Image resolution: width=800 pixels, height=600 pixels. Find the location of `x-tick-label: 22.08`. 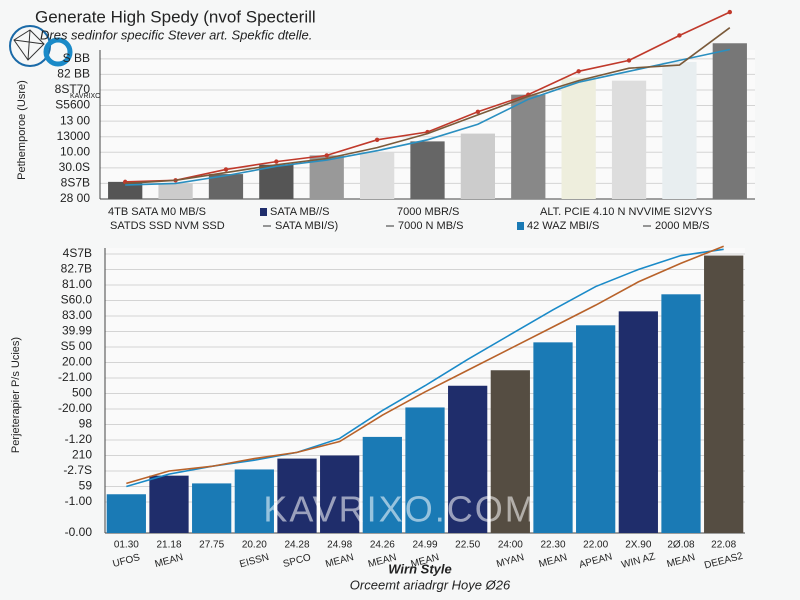

x-tick-label: 22.08 is located at coordinates (723, 545).